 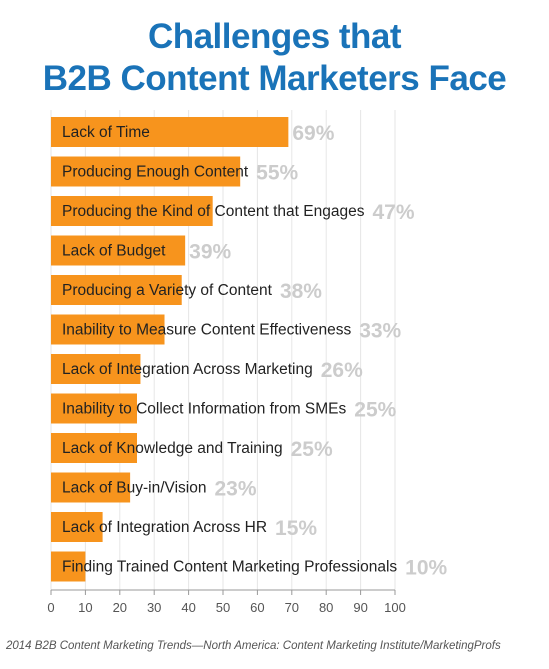 What do you see at coordinates (292, 607) in the screenshot?
I see `x-tick-label: 70` at bounding box center [292, 607].